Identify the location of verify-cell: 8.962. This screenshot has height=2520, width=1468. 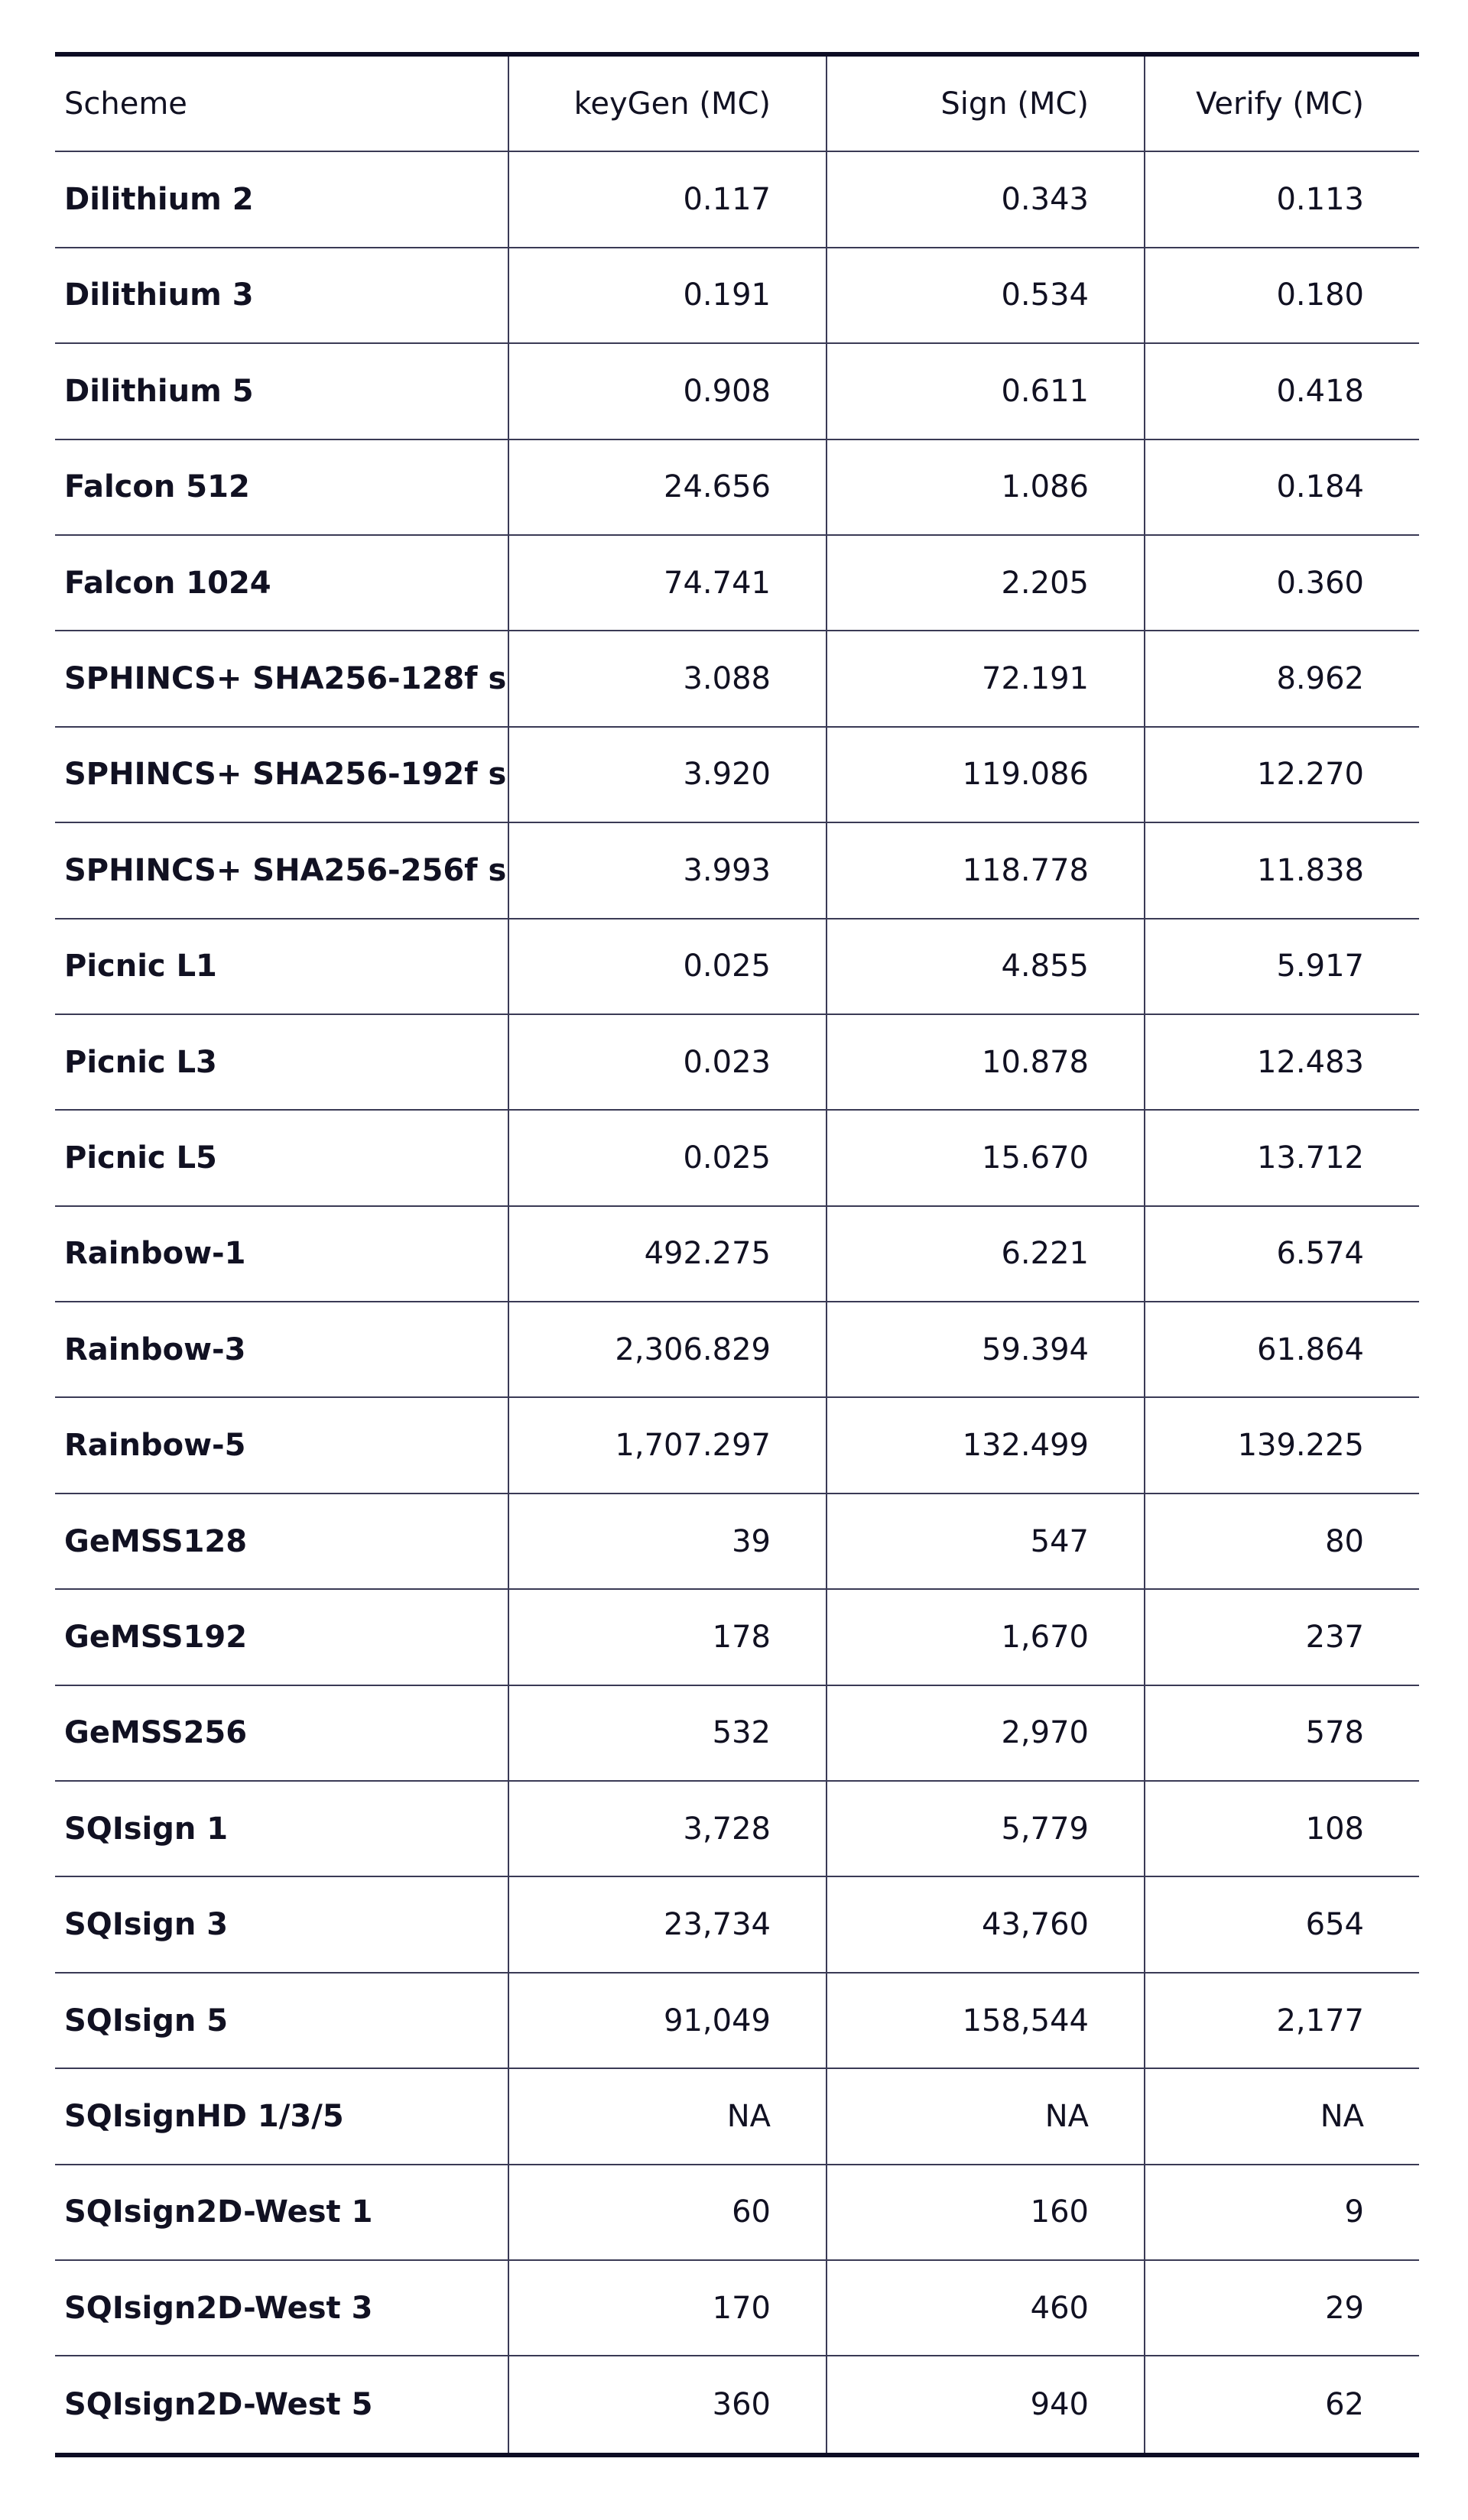
(1320, 679).